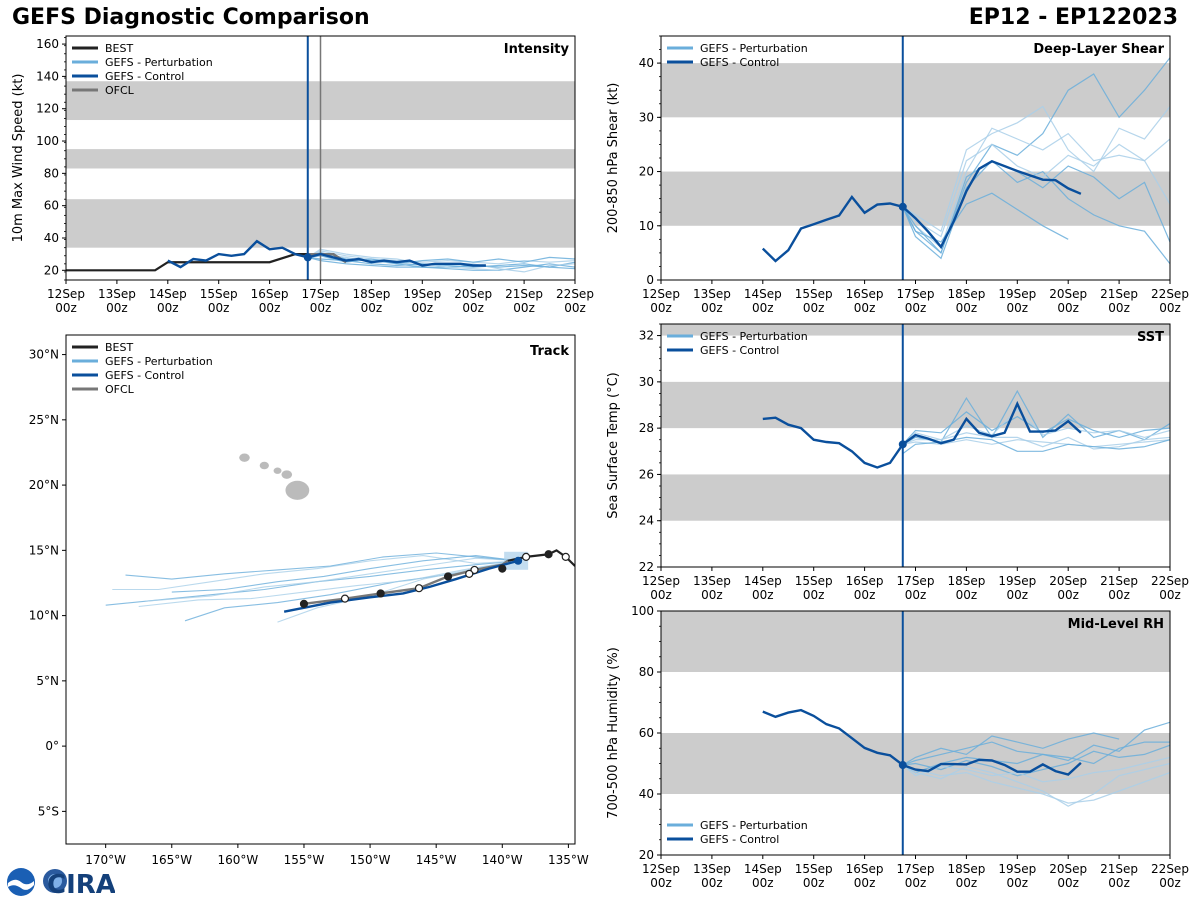  I want to click on x-tick-label-date-sst: 13Sep, so click(712, 581).